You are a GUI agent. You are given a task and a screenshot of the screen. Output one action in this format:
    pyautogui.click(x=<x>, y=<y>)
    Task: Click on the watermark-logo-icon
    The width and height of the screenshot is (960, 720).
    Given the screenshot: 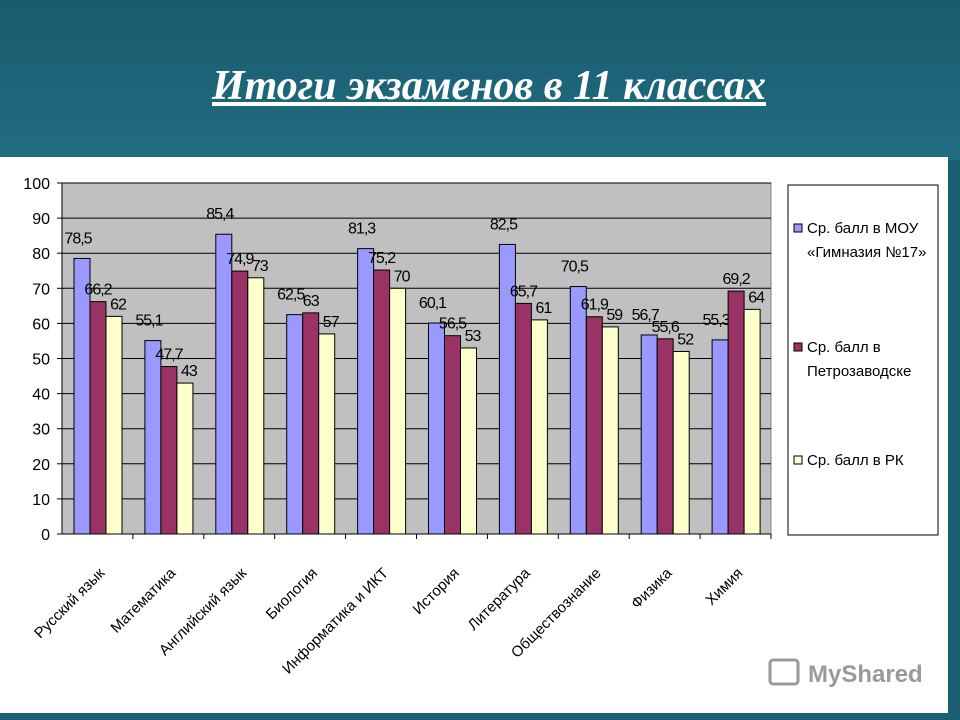 What is the action you would take?
    pyautogui.click(x=784, y=672)
    